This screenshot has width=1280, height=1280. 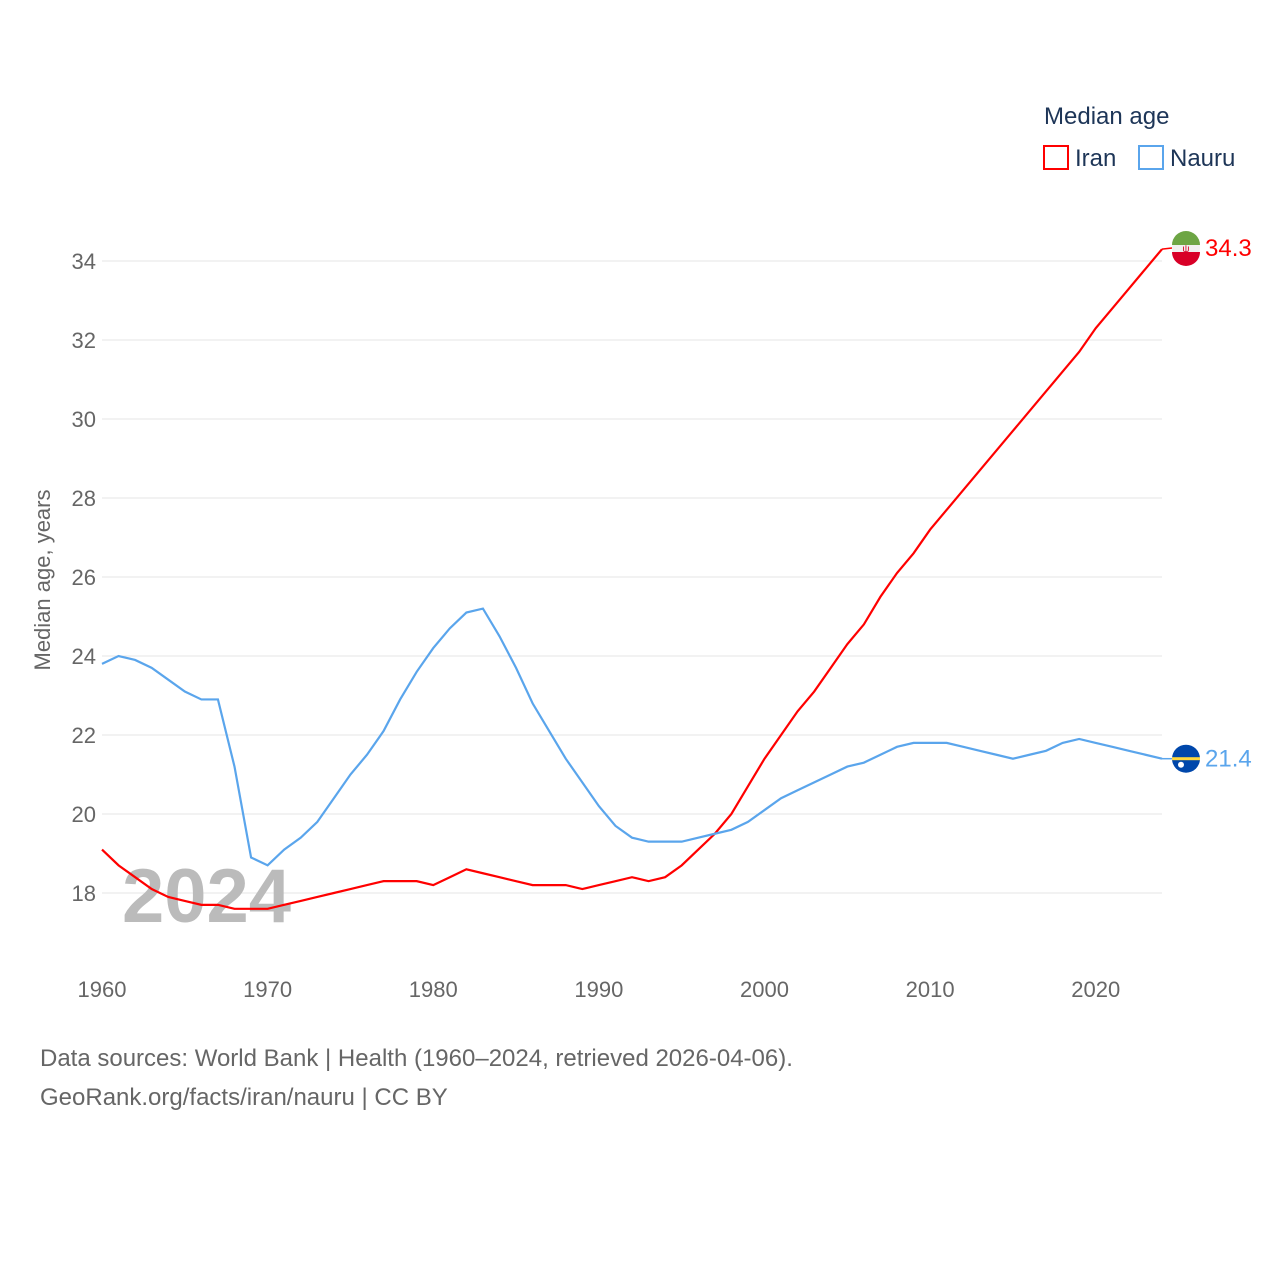 I want to click on x-tick-label: 1970, so click(x=267, y=989).